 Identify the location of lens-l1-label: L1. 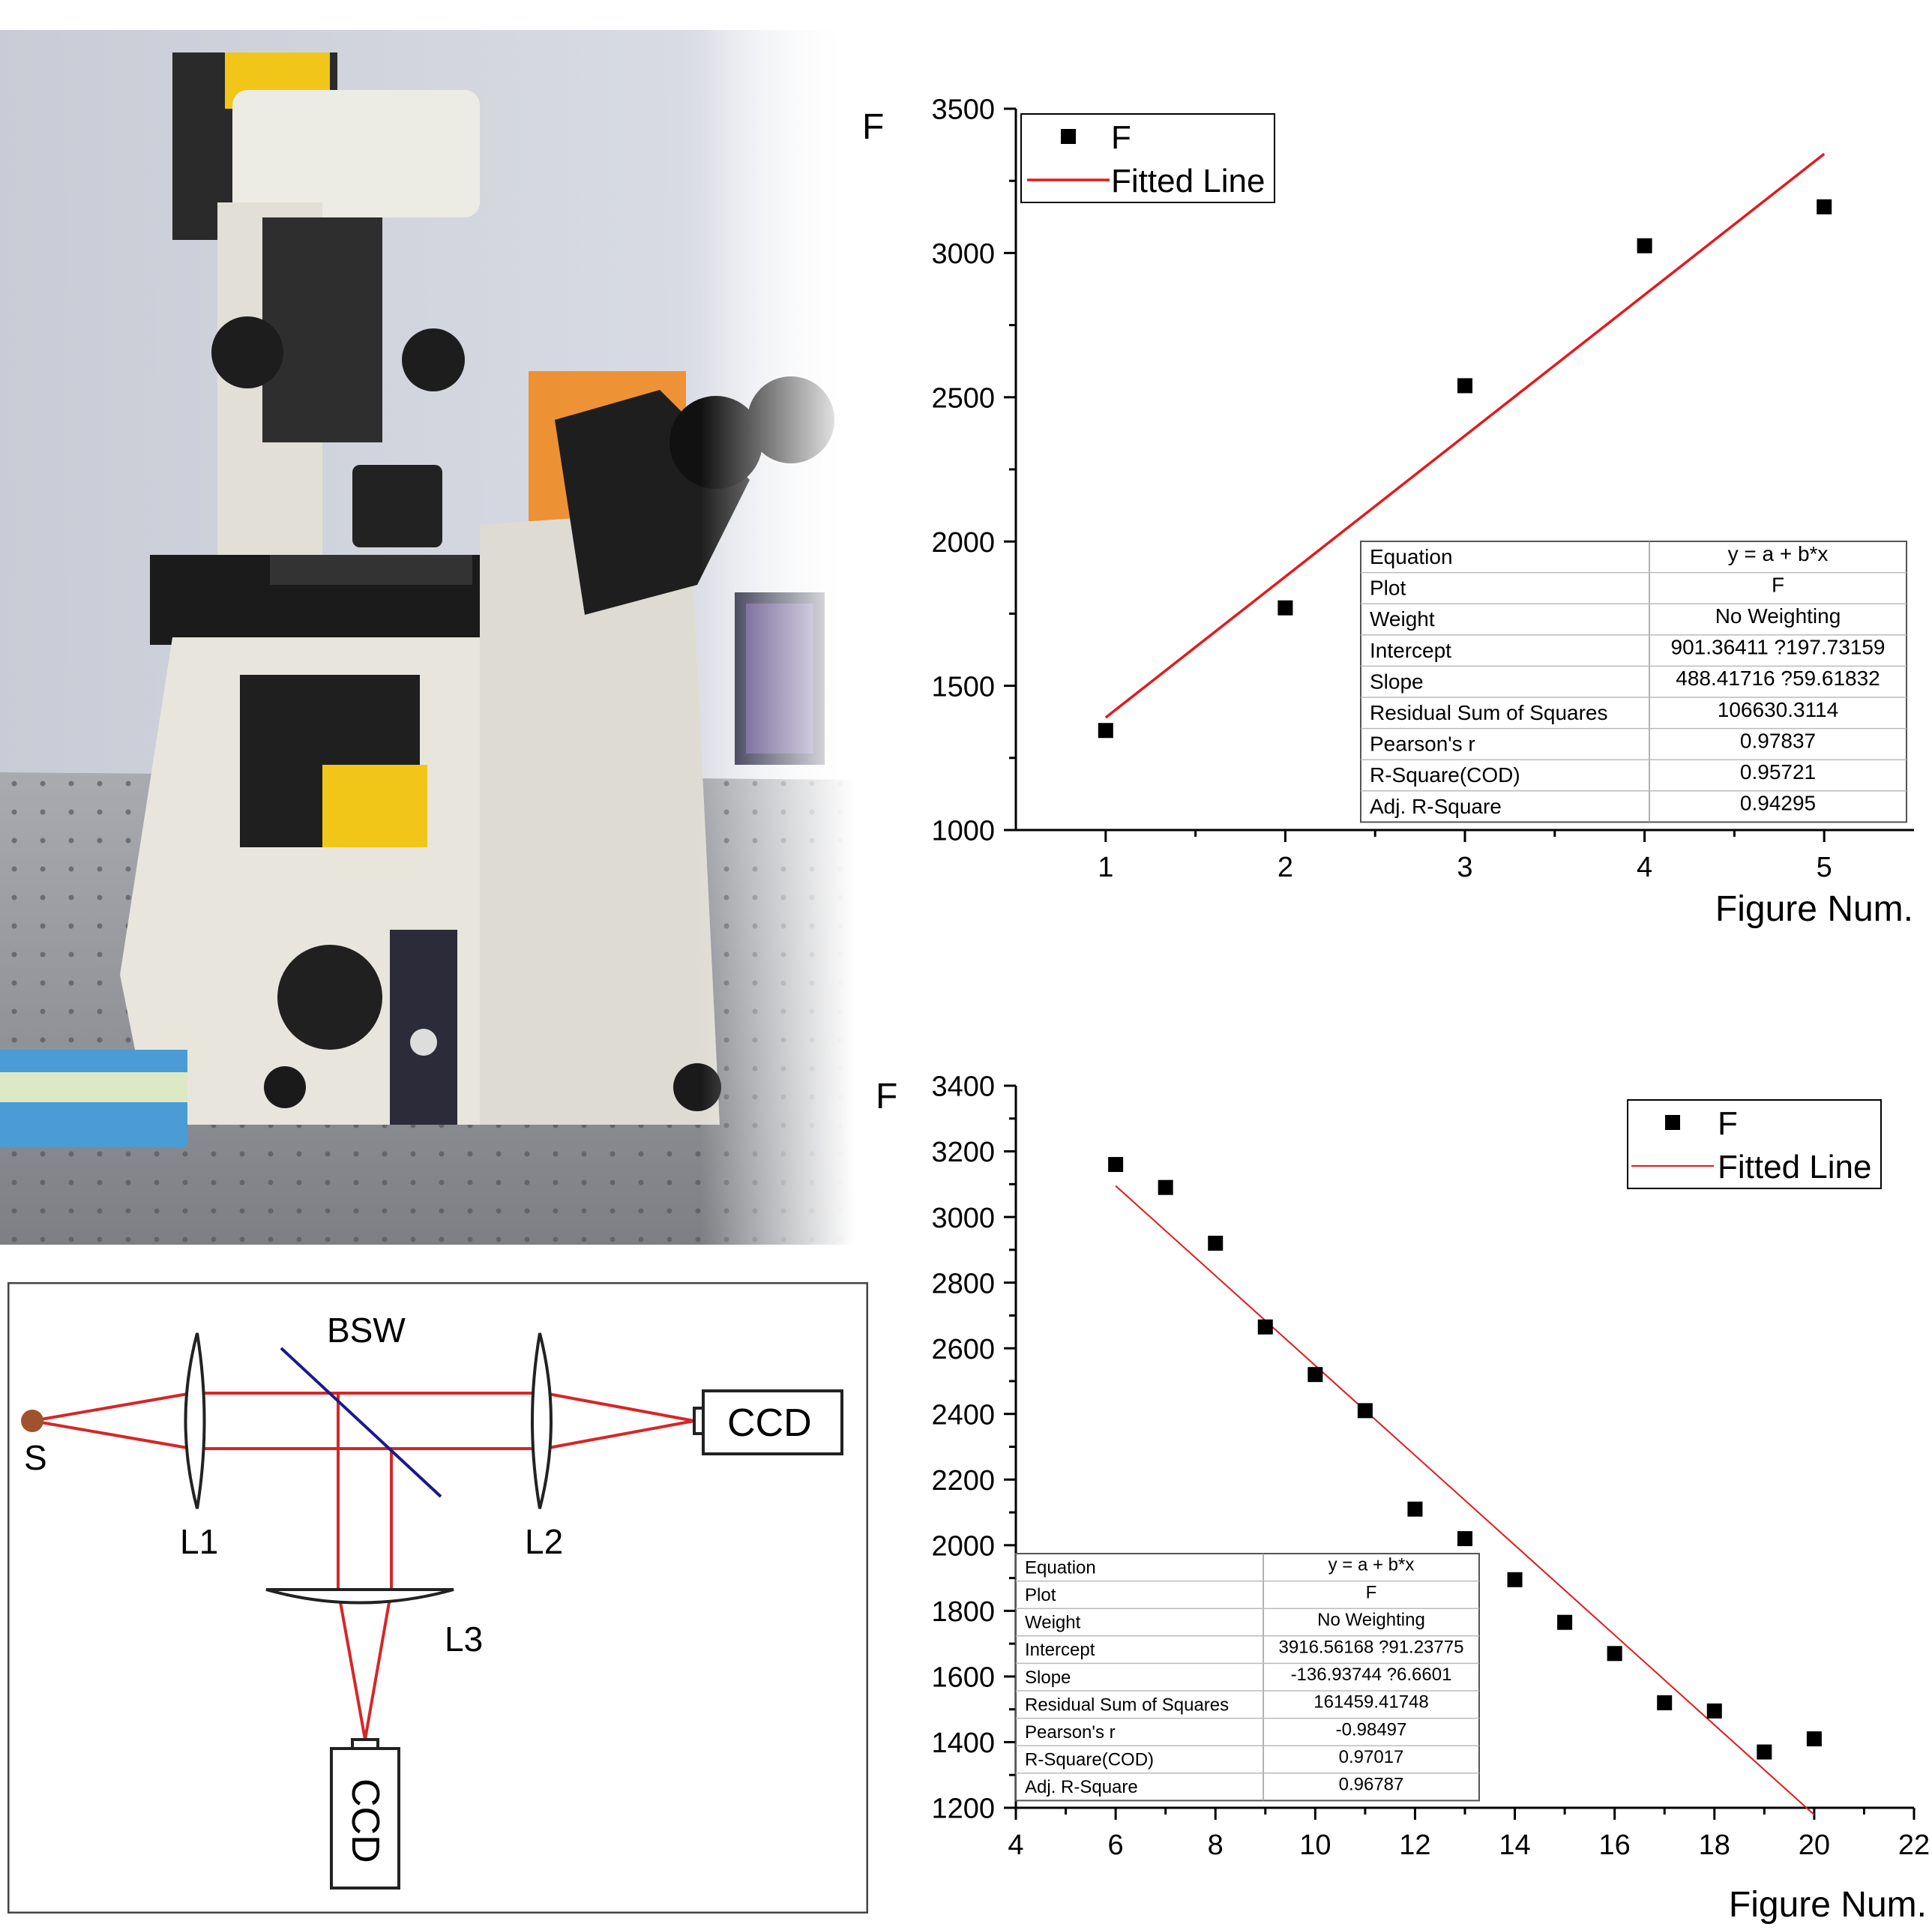
(199, 1541).